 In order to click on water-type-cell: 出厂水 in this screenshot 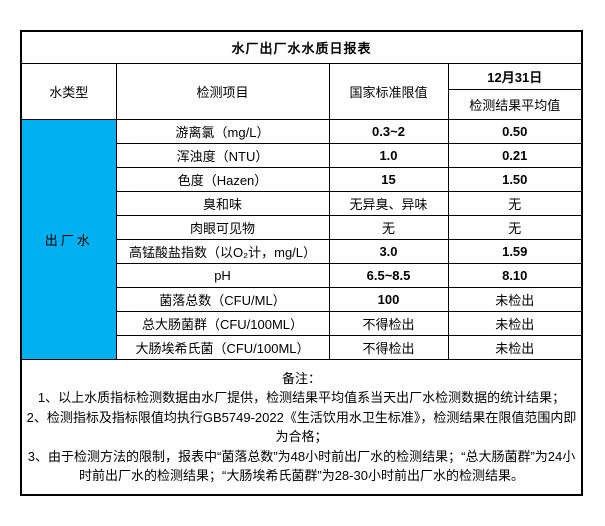, I will do `click(68, 239)`.